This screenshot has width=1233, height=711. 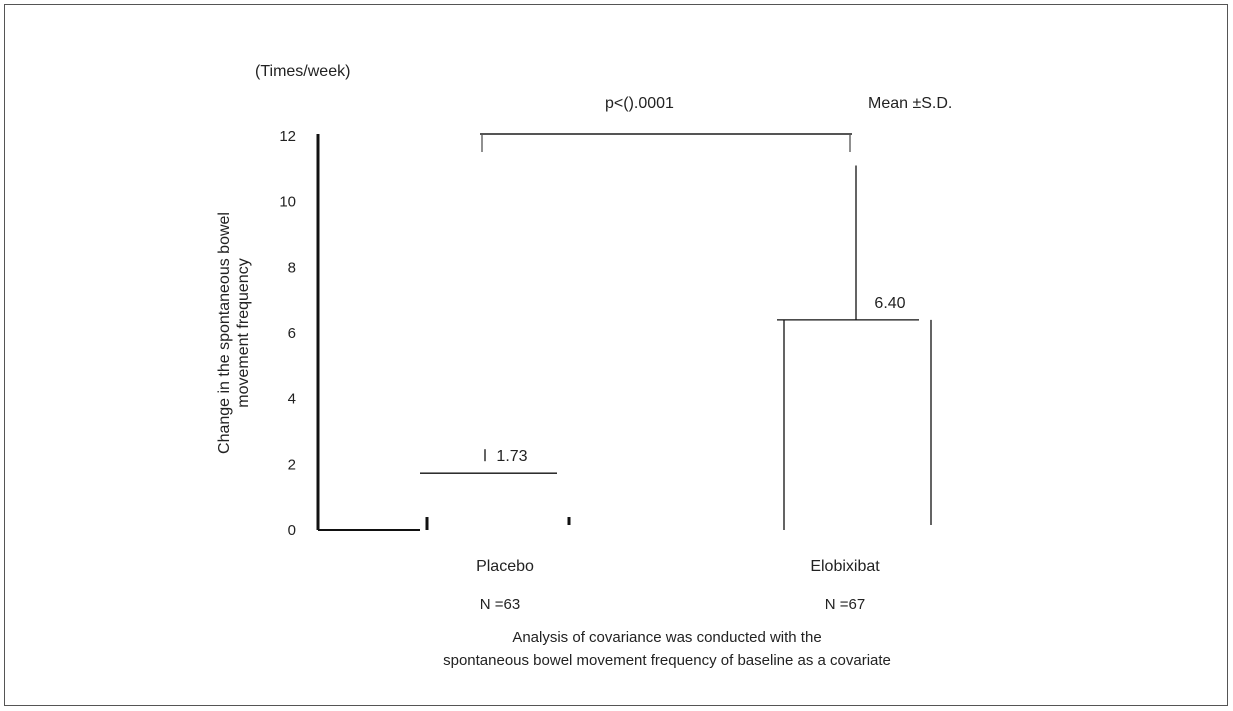 I want to click on category-label-elobixibat: Elobixibat, so click(x=845, y=566).